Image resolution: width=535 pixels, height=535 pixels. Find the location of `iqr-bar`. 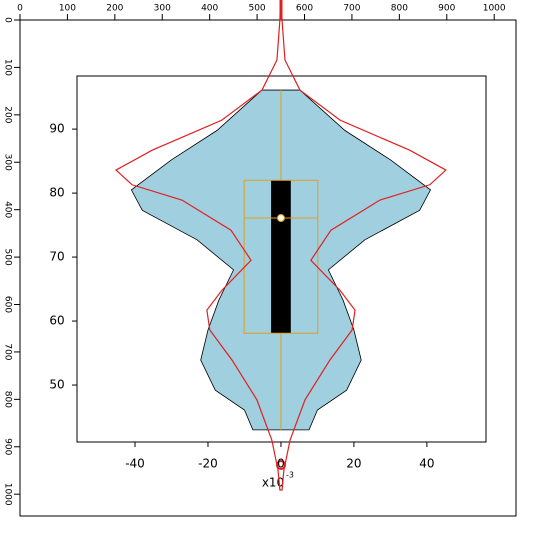

iqr-bar is located at coordinates (281, 257).